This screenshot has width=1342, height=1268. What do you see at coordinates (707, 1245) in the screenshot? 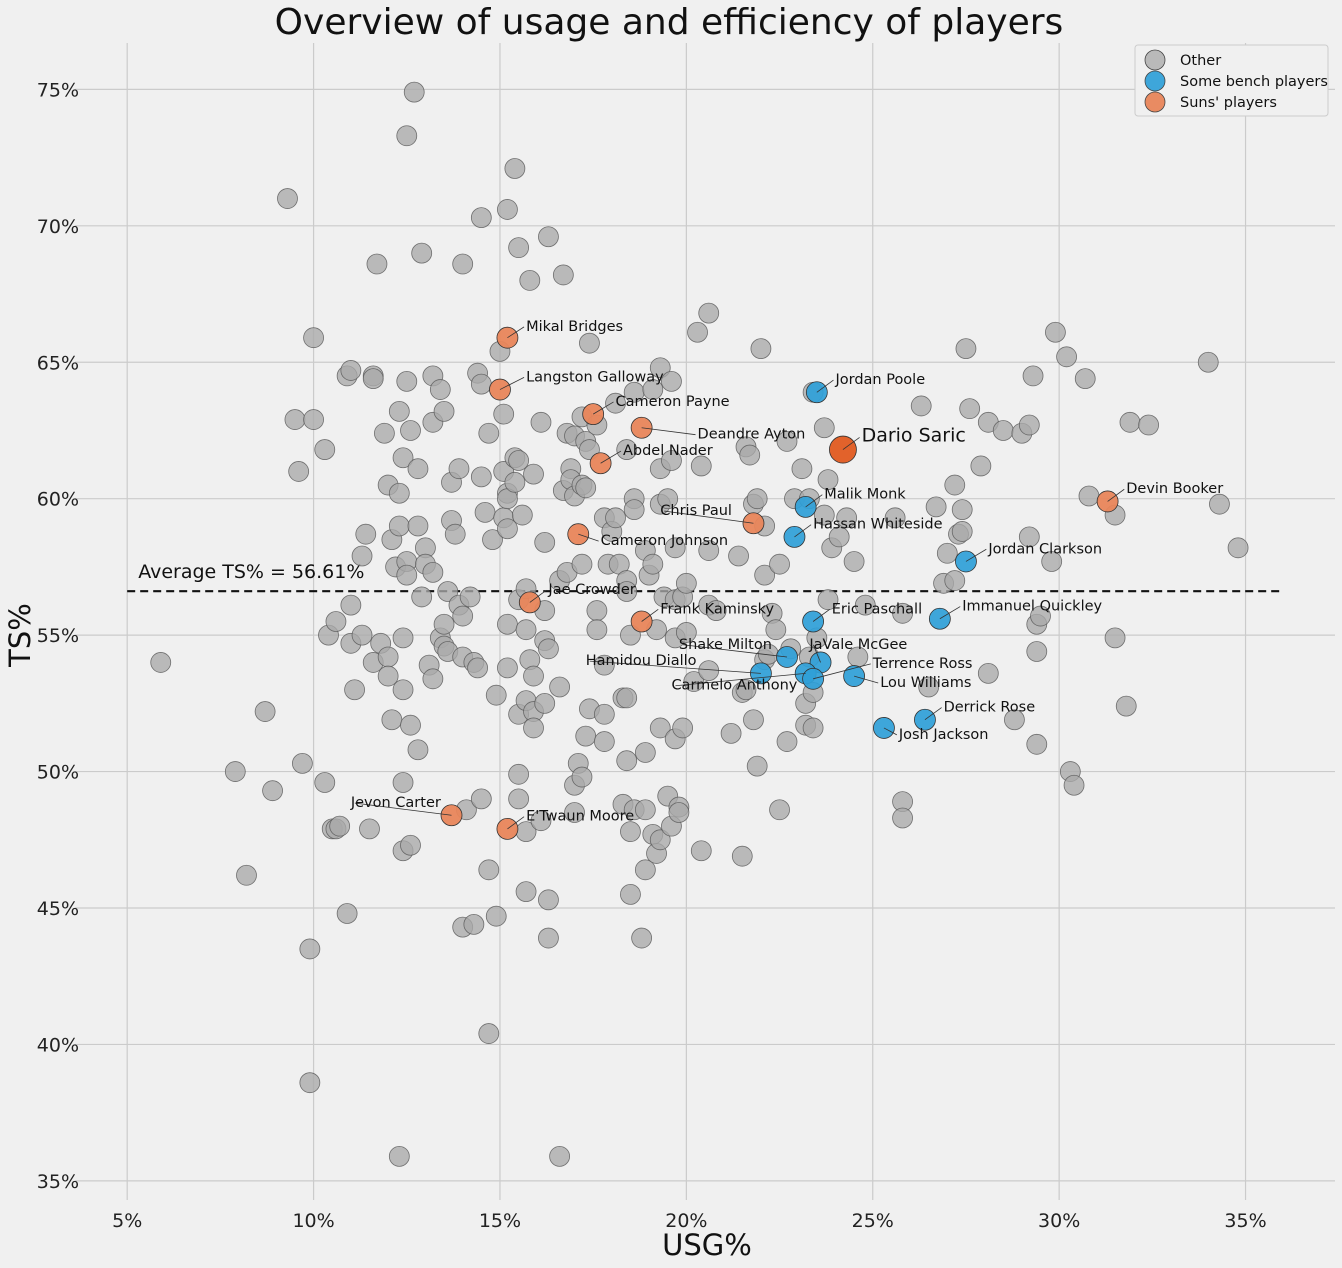
I see `x-axis-label: USG%` at bounding box center [707, 1245].